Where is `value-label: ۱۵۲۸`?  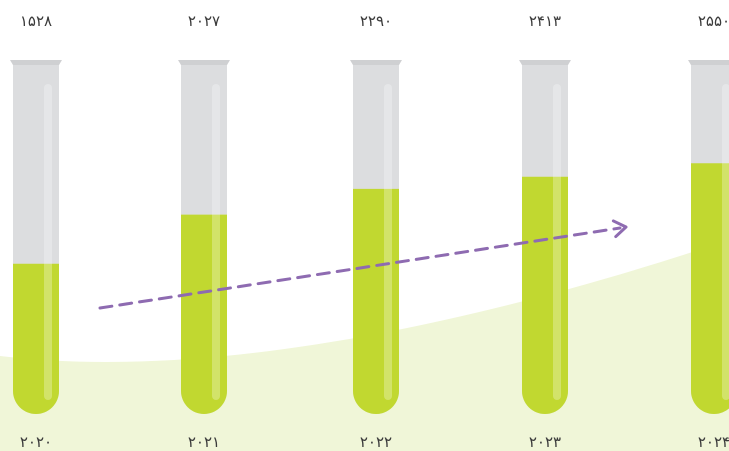
value-label: ۱۵۲۸ is located at coordinates (36, 21).